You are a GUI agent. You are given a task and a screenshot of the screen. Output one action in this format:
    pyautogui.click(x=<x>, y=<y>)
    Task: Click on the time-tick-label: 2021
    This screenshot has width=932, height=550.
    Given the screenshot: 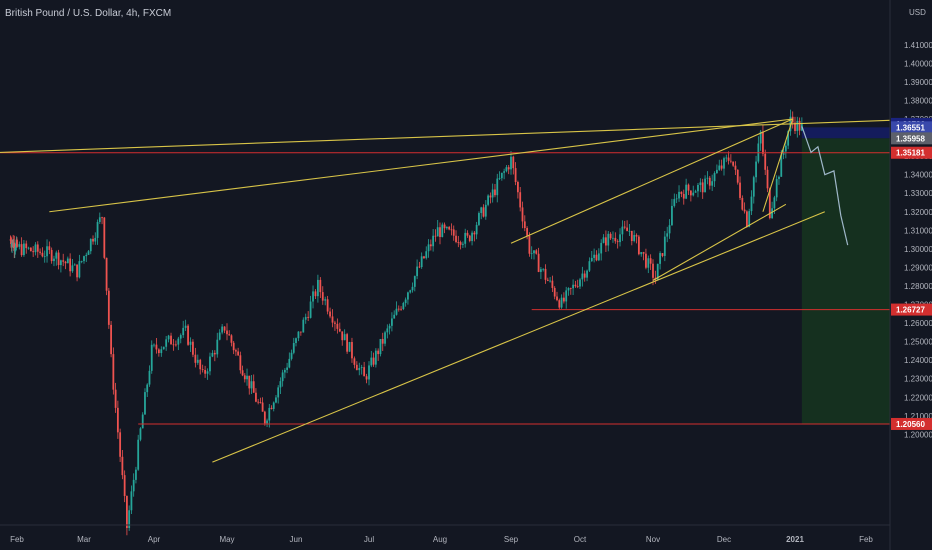 What is the action you would take?
    pyautogui.click(x=795, y=539)
    